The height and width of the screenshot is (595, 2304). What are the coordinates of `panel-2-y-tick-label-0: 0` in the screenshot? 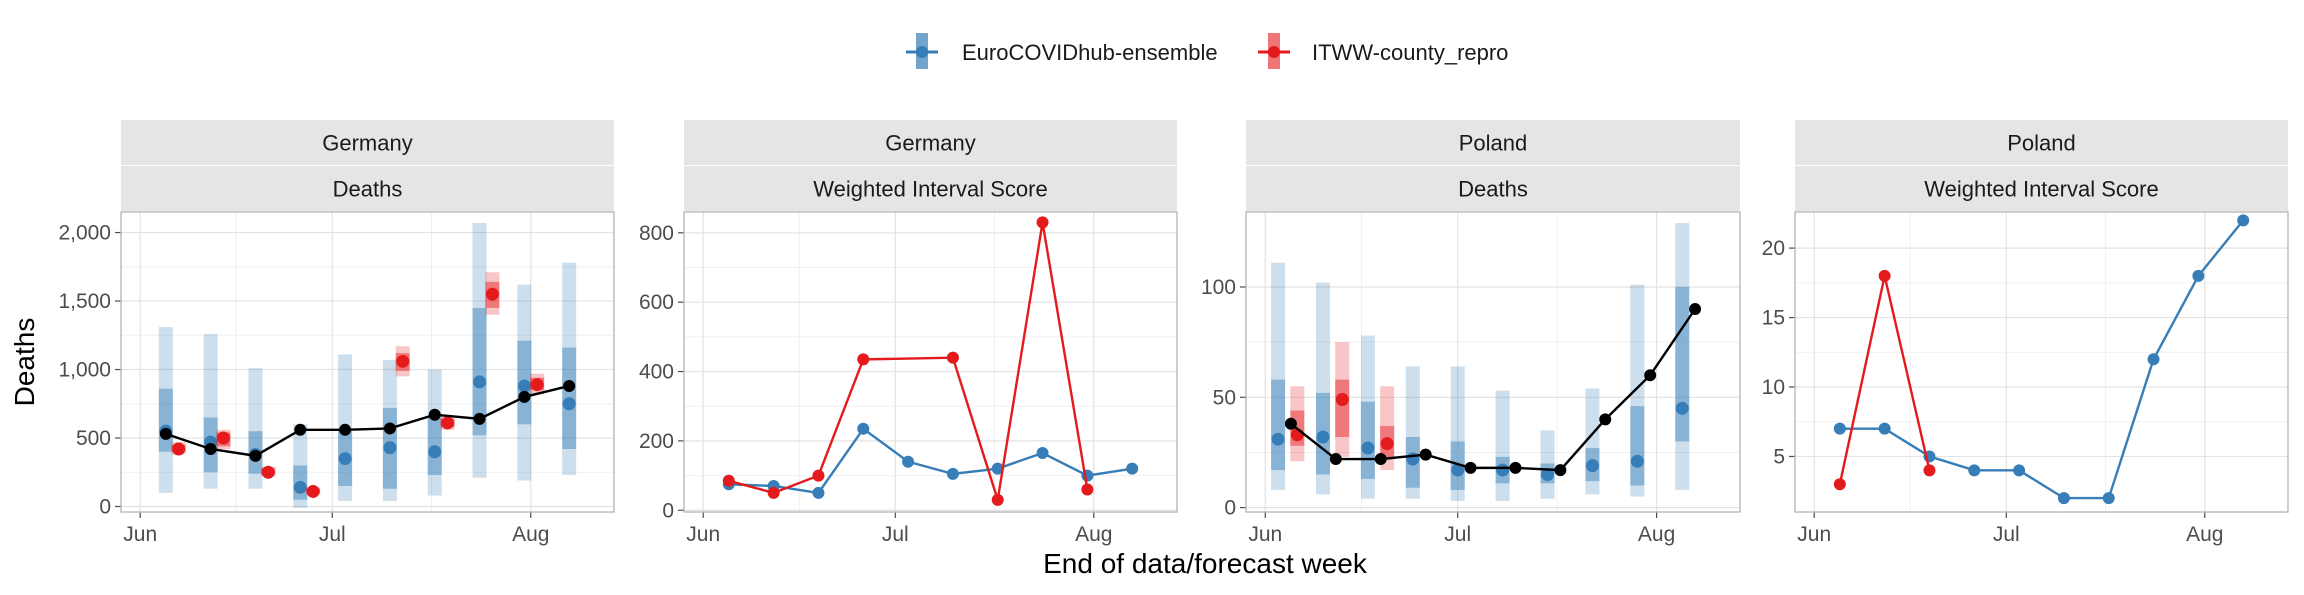 It's located at (668, 510).